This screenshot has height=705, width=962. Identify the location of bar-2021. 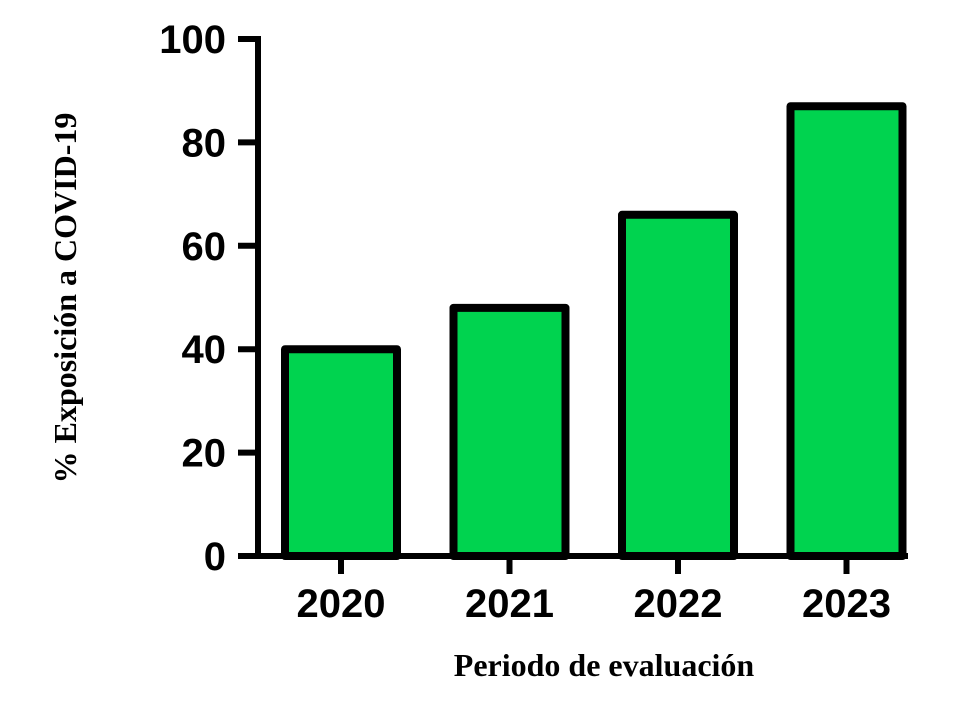
(509, 431).